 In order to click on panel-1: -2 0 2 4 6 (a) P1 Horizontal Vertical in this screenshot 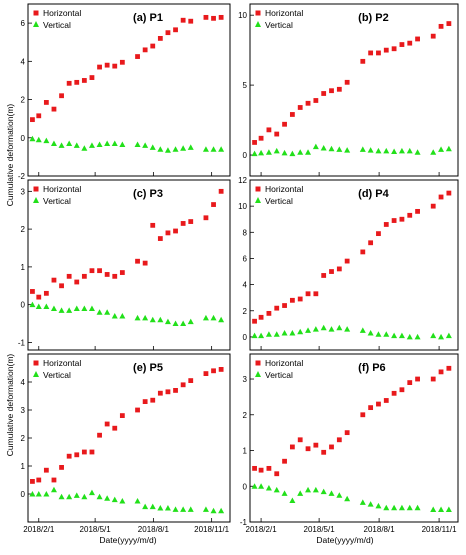, I will do `click(124, 92)`.